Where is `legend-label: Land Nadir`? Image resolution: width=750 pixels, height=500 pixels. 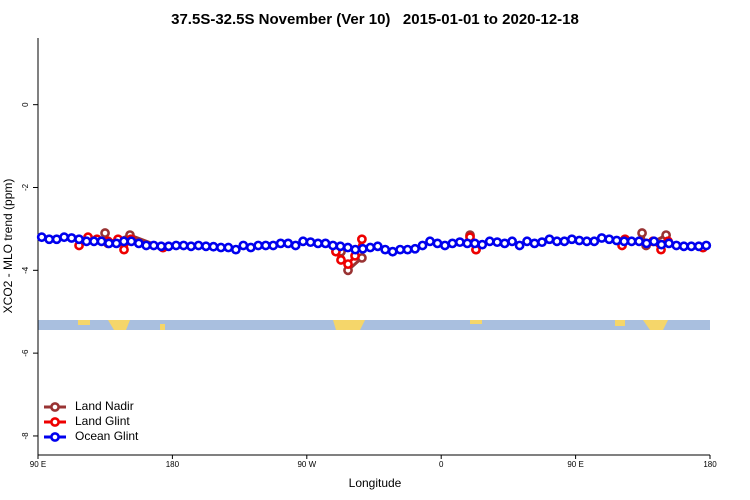 legend-label: Land Nadir is located at coordinates (104, 406).